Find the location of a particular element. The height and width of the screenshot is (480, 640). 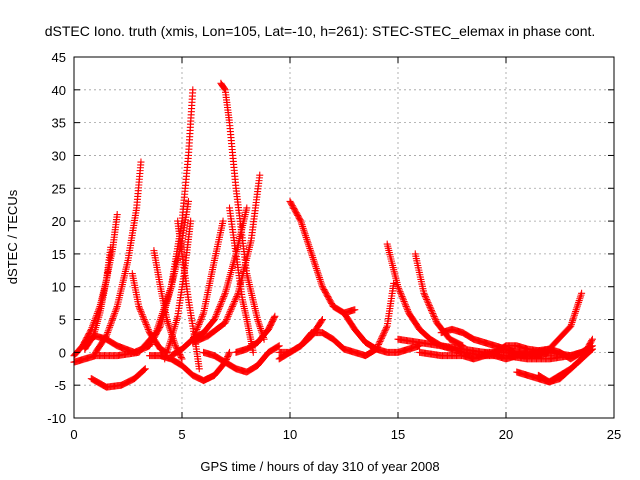

y-tick-label: 25 is located at coordinates (59, 188).